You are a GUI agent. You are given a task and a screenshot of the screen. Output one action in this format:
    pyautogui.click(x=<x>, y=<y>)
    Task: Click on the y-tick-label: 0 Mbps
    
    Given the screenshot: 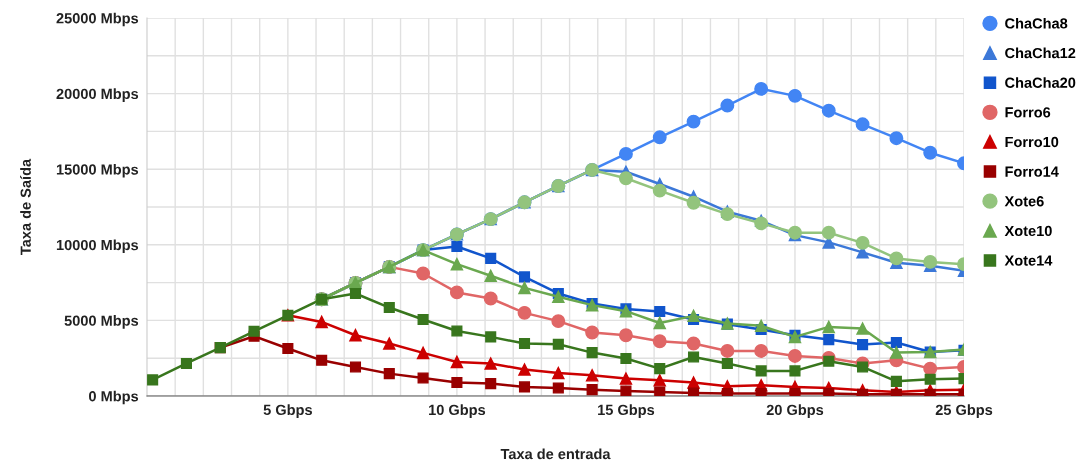 What is the action you would take?
    pyautogui.click(x=114, y=397)
    